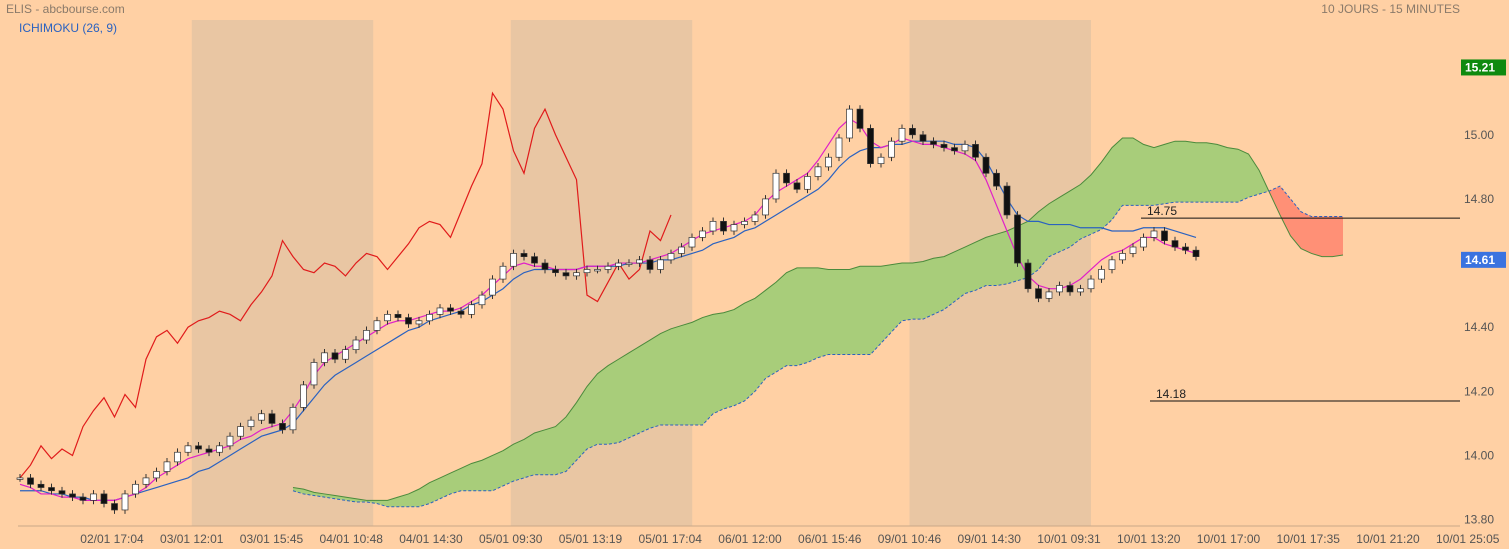 The width and height of the screenshot is (1509, 549). Describe the element at coordinates (750, 539) in the screenshot. I see `x-tick-label: 06/01 12:00` at that location.